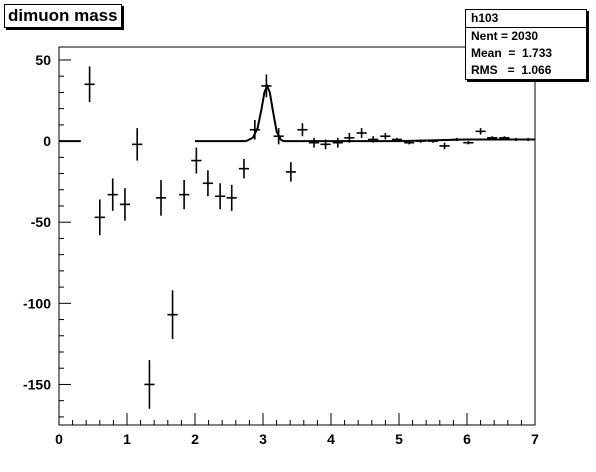 This screenshot has width=596, height=472. What do you see at coordinates (399, 439) in the screenshot?
I see `x-tick-label: 5` at bounding box center [399, 439].